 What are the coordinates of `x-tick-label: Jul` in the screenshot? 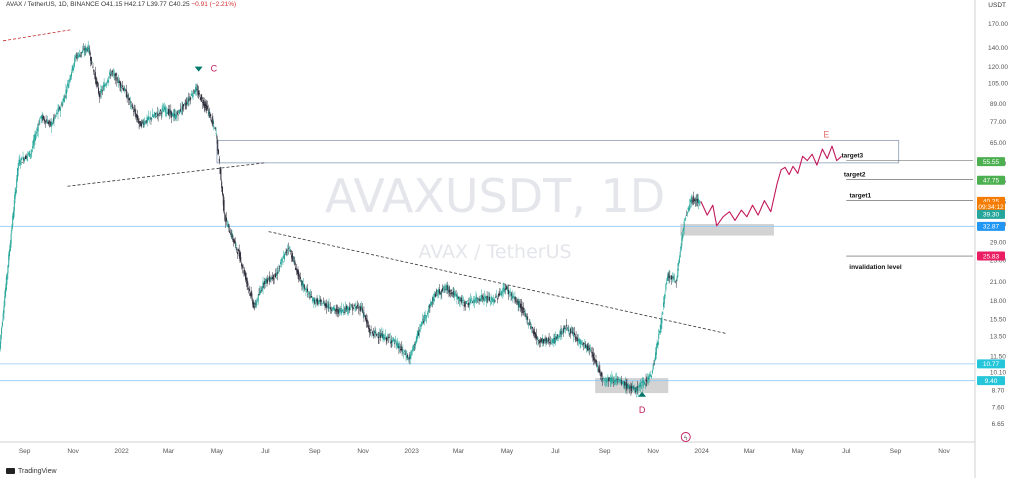 It's located at (555, 451).